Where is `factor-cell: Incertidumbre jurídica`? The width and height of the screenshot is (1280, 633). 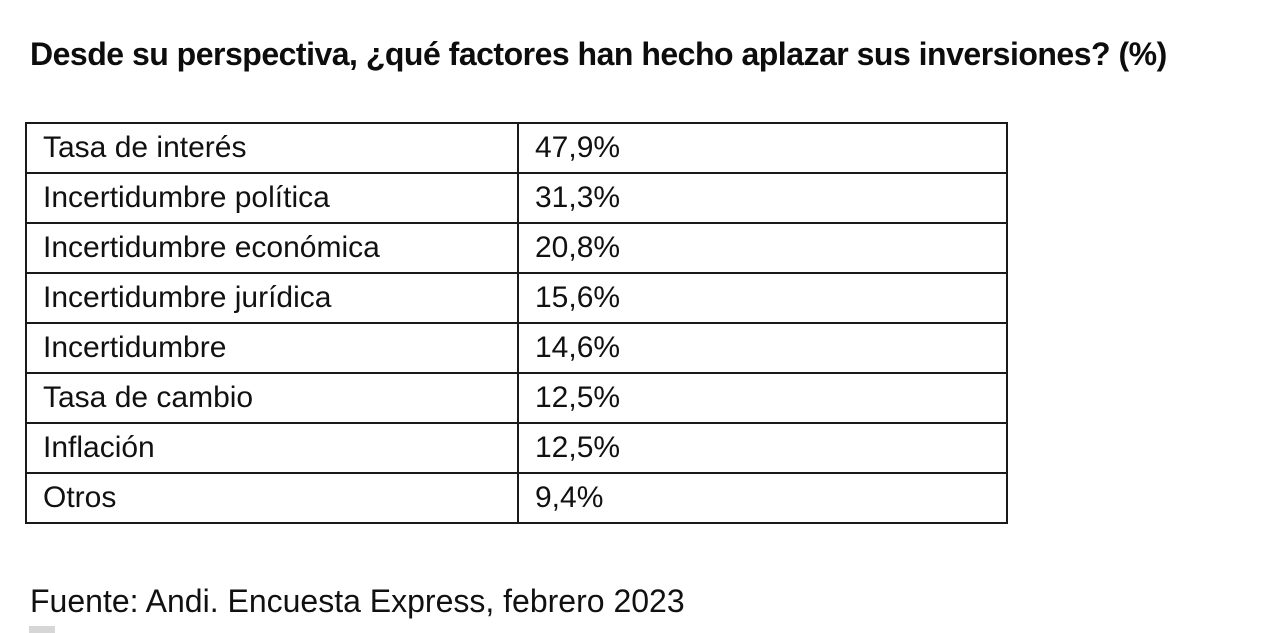 factor-cell: Incertidumbre jurídica is located at coordinates (272, 298).